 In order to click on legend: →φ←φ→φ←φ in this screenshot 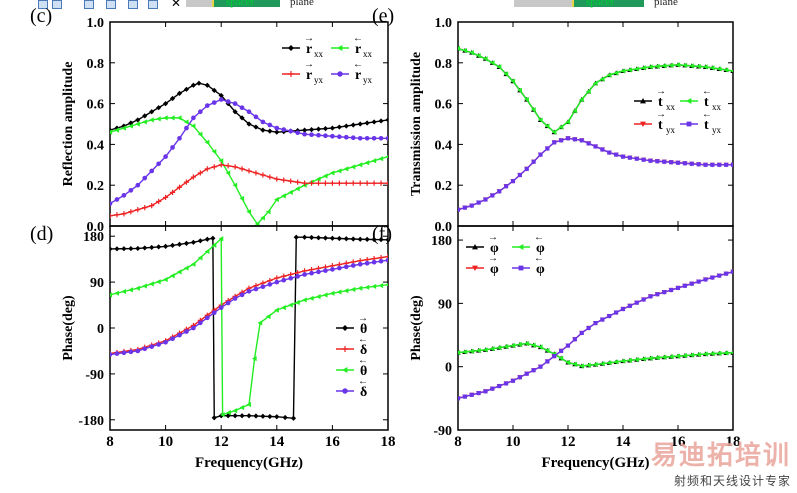, I will do `click(505, 254)`.